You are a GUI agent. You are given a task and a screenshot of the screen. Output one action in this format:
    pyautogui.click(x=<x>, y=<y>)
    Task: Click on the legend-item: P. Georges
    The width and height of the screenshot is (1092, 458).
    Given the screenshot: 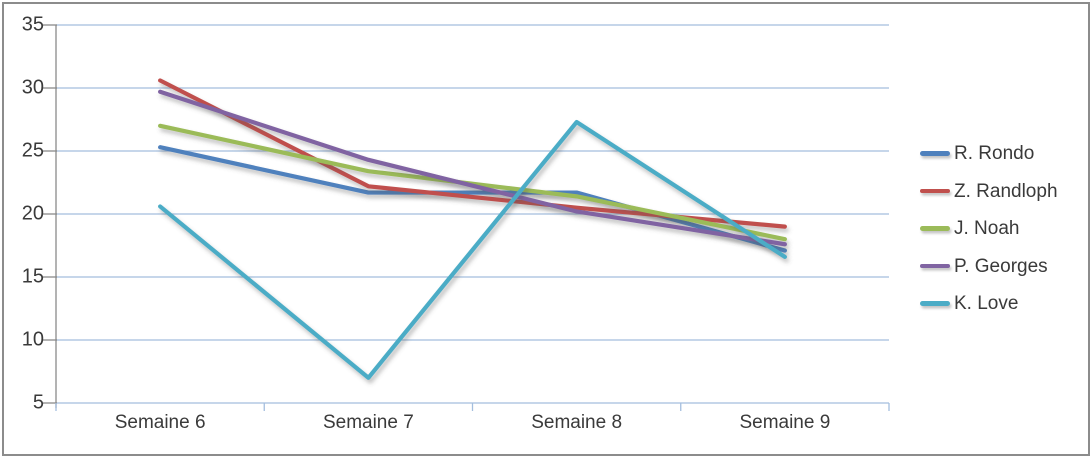 What is the action you would take?
    pyautogui.click(x=989, y=266)
    